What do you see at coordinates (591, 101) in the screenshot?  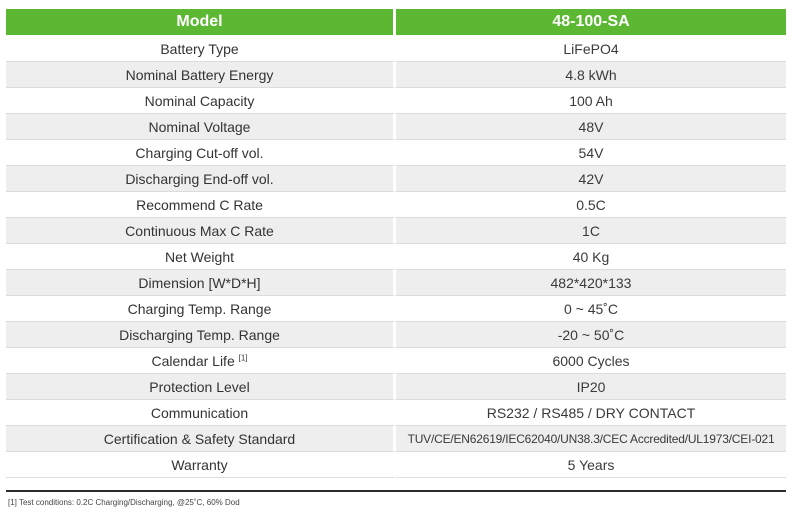 I see `row-value: 100 Ah` at bounding box center [591, 101].